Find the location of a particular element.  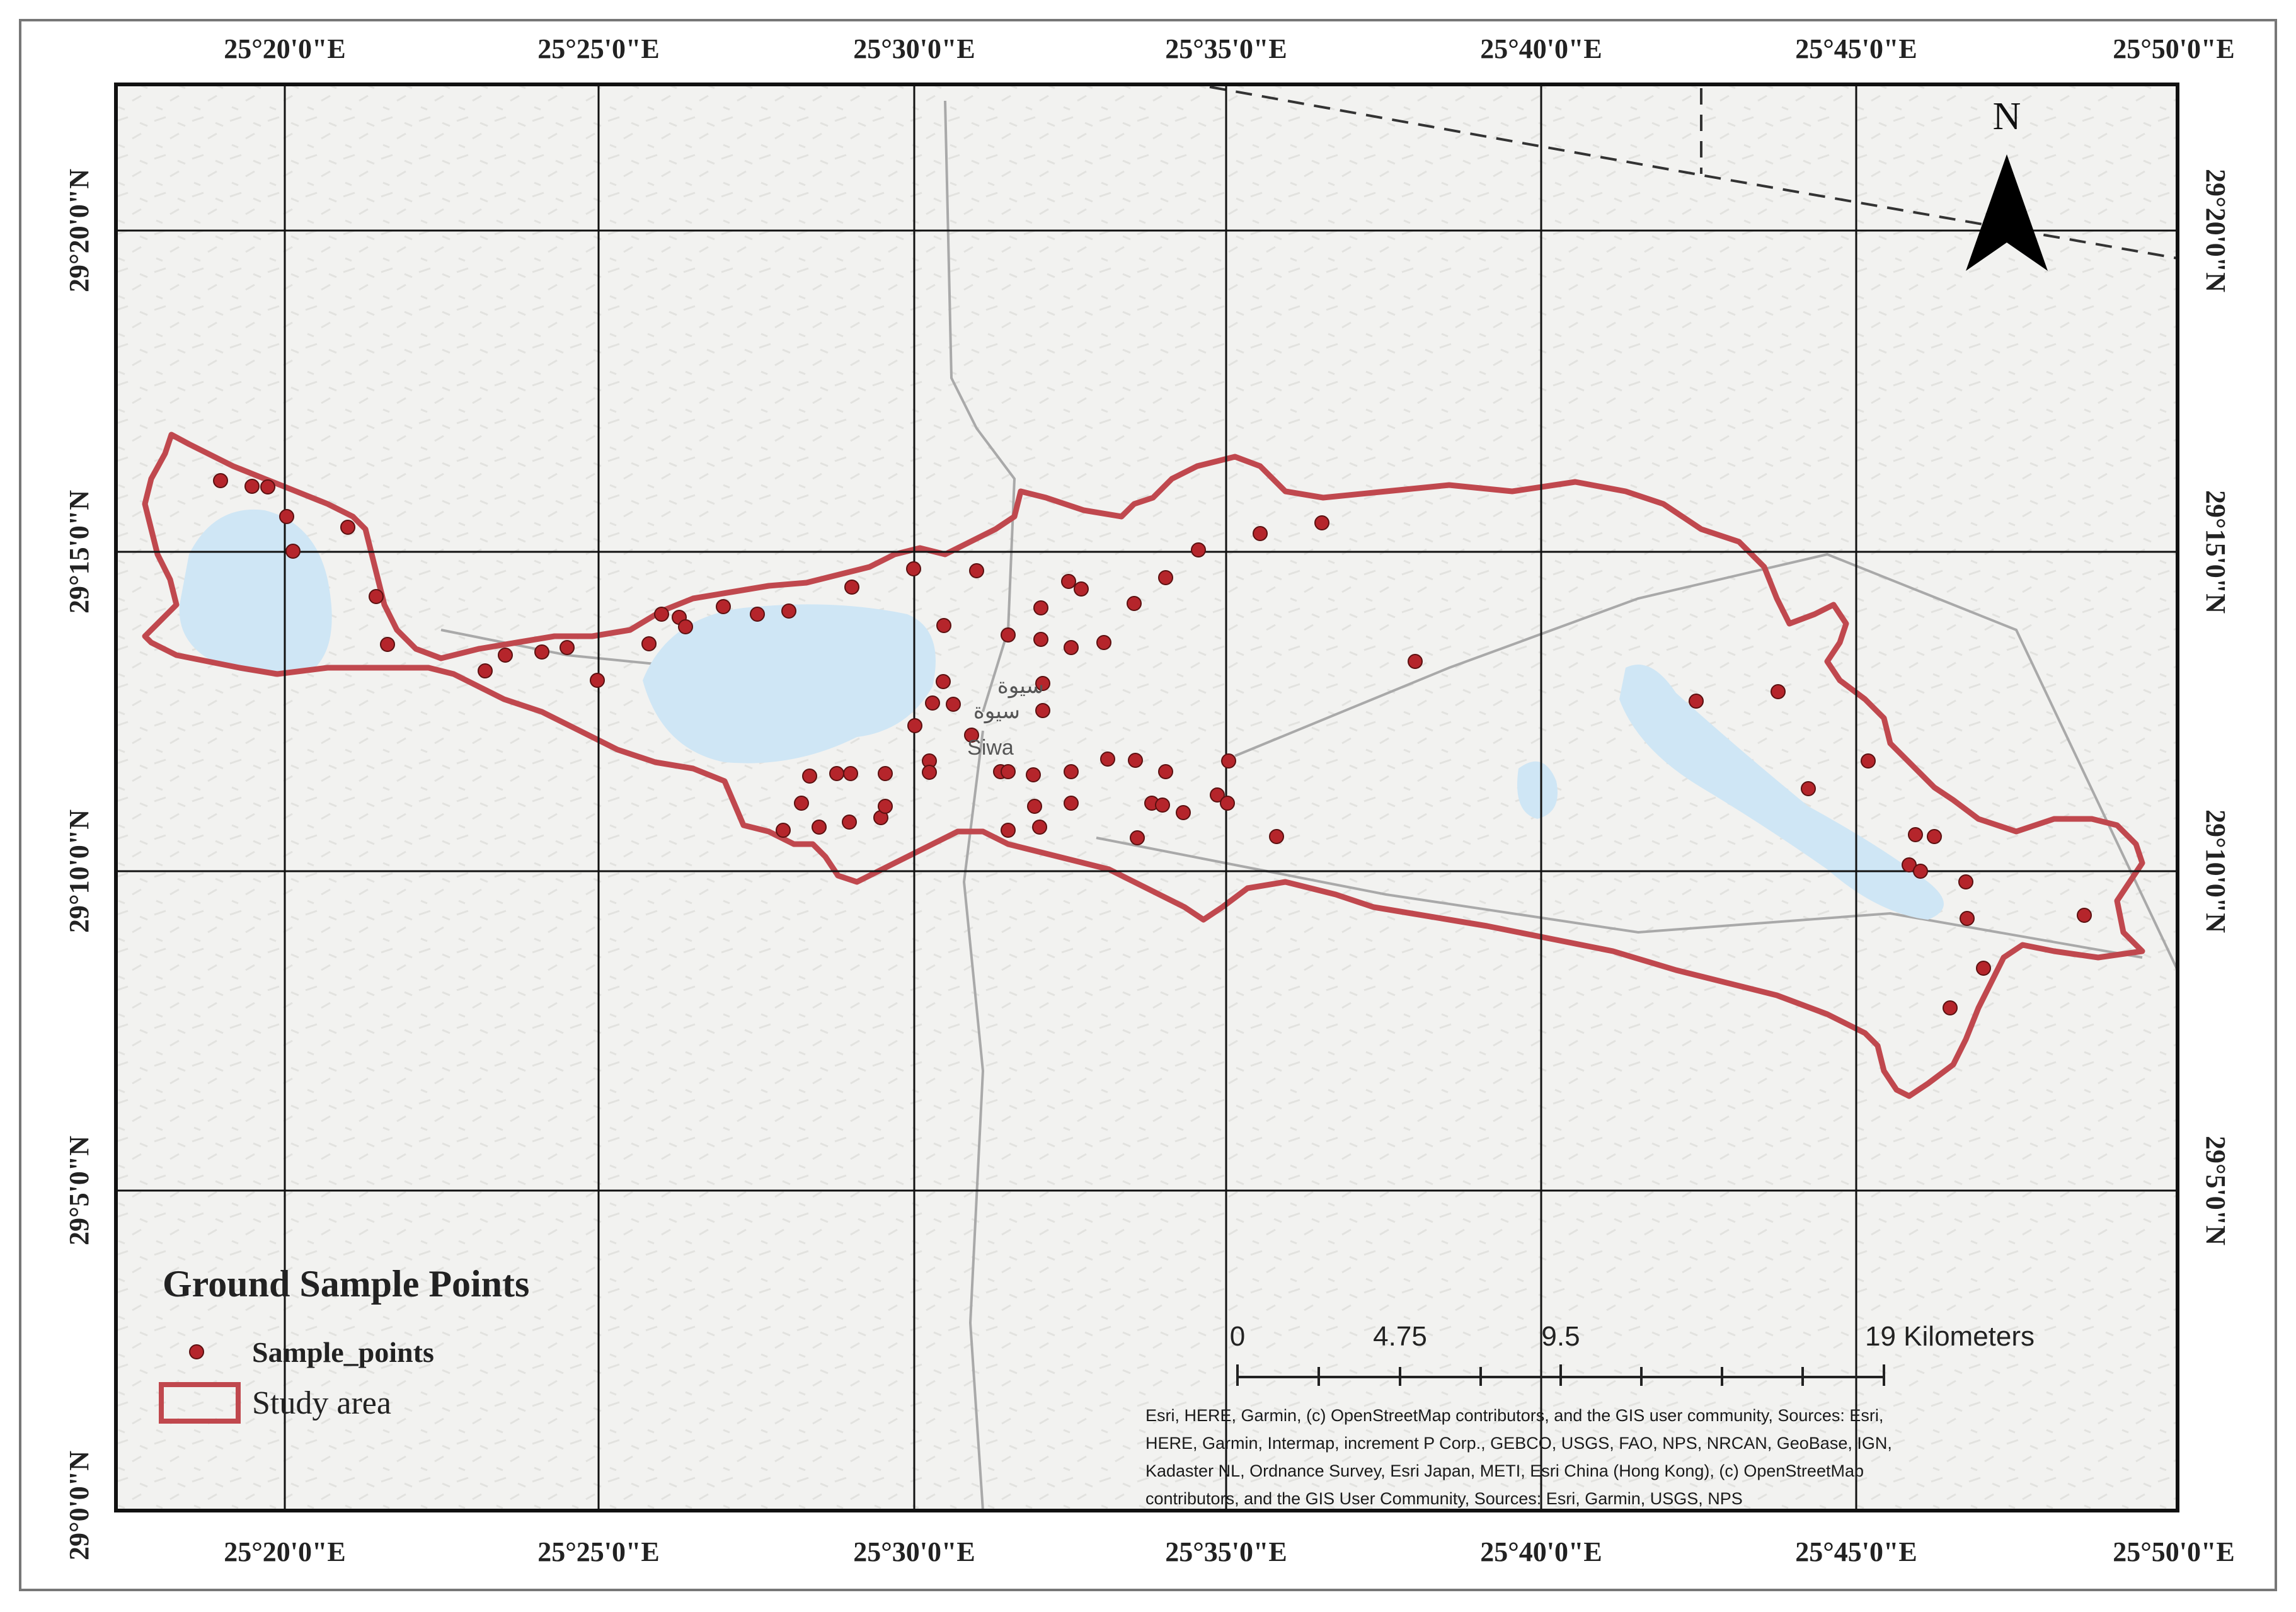

scale-label-9-5: 9.5 is located at coordinates (1560, 1336).